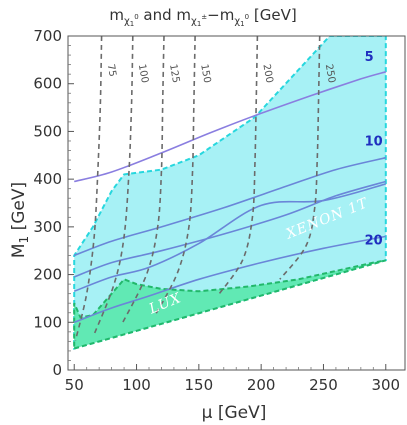 Image resolution: width=407 pixels, height=425 pixels. Describe the element at coordinates (234, 413) in the screenshot. I see `x-axis-label: μ [GeV]` at that location.